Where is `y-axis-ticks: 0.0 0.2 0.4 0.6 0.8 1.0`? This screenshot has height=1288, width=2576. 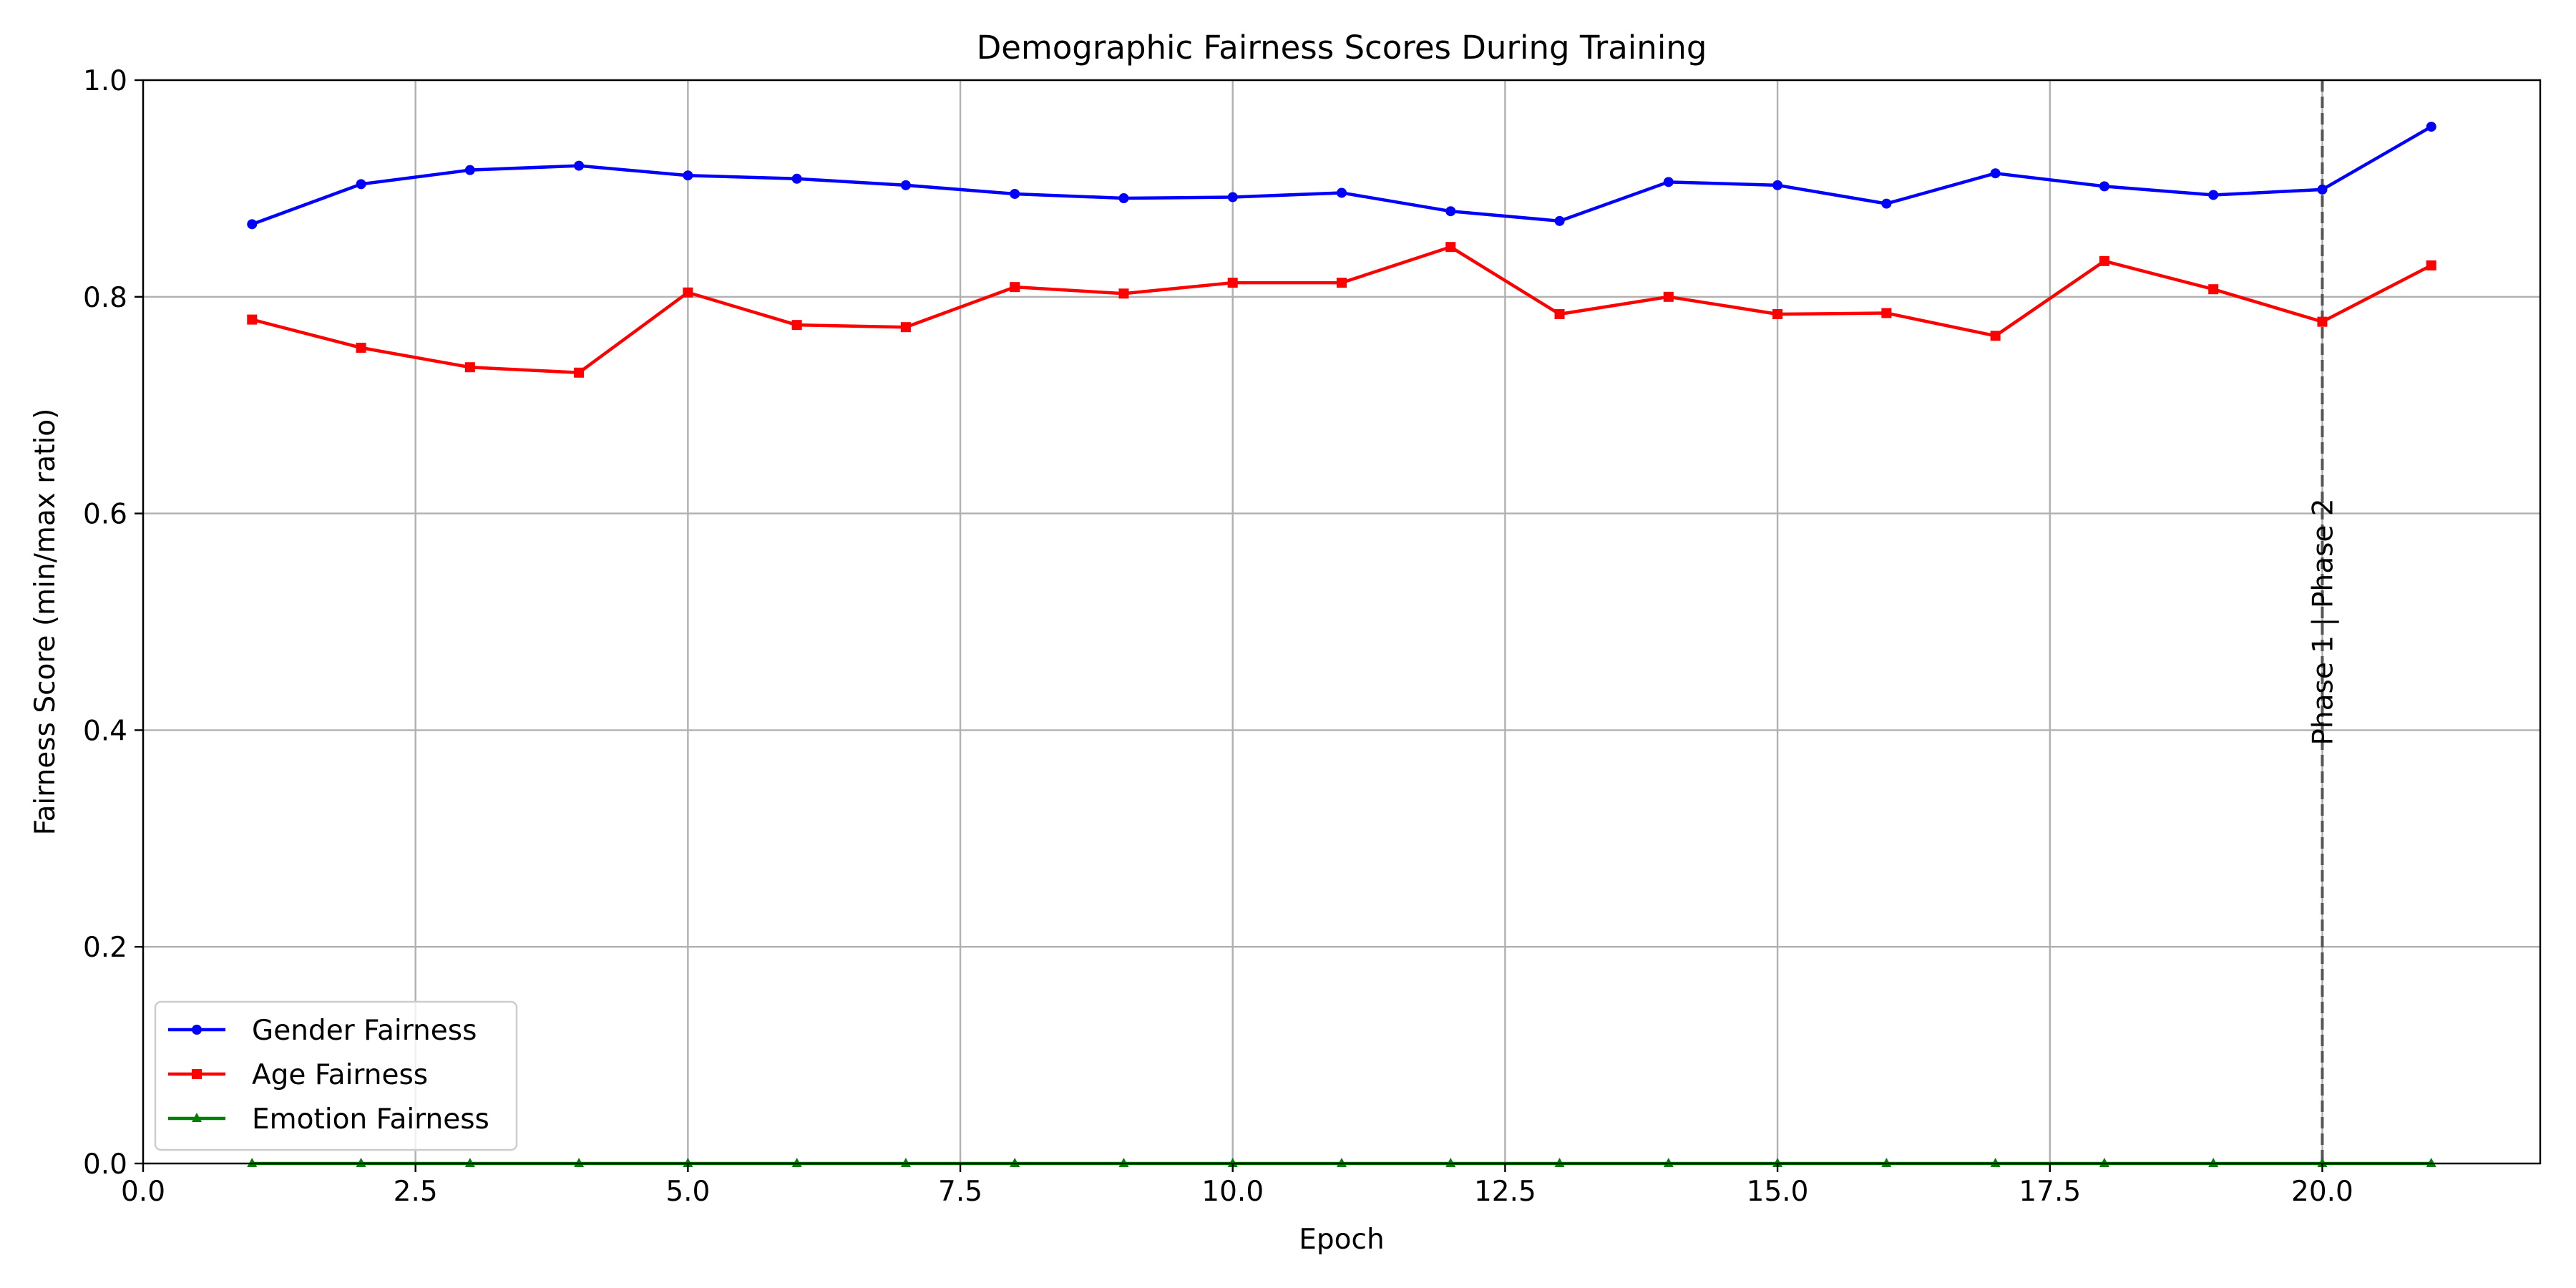 y-axis-ticks: 0.0 0.2 0.4 0.6 0.8 1.0 is located at coordinates (113, 623).